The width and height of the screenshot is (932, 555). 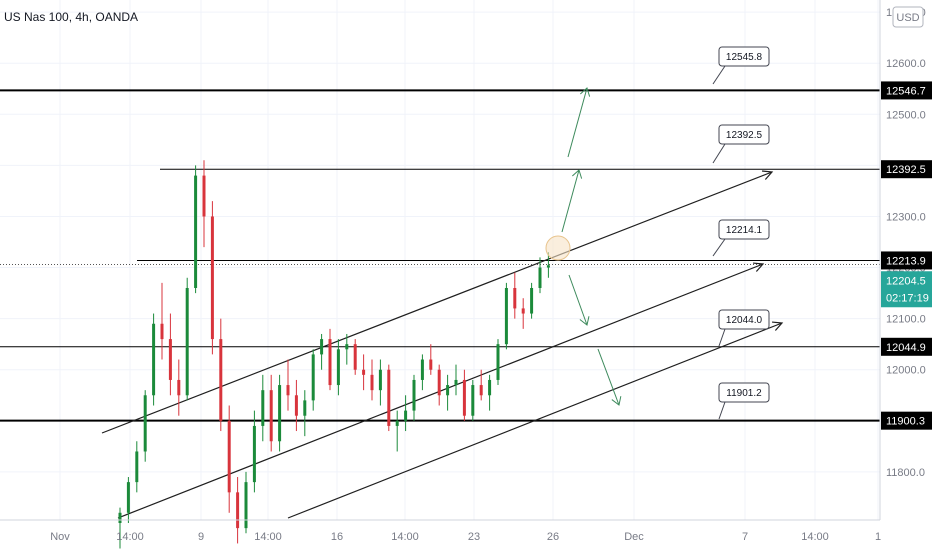 I want to click on countdown-label: 02:17:19, so click(x=907, y=298).